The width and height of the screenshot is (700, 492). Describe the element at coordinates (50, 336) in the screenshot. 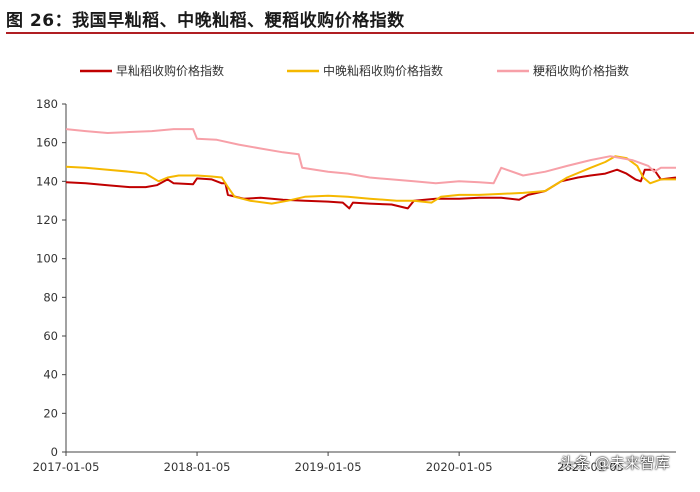

I see `y-tick-label: 60` at that location.